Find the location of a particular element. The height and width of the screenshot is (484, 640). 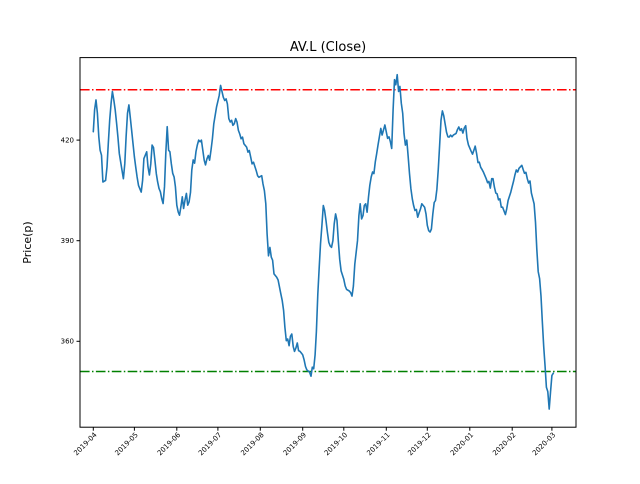

y-tick-label: 420 is located at coordinates (67, 141).